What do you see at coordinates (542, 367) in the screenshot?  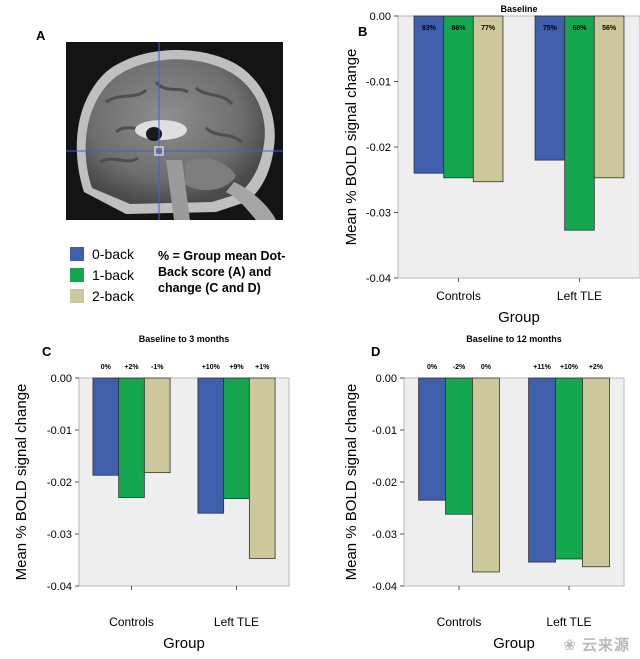 I see `data-label: +11%` at bounding box center [542, 367].